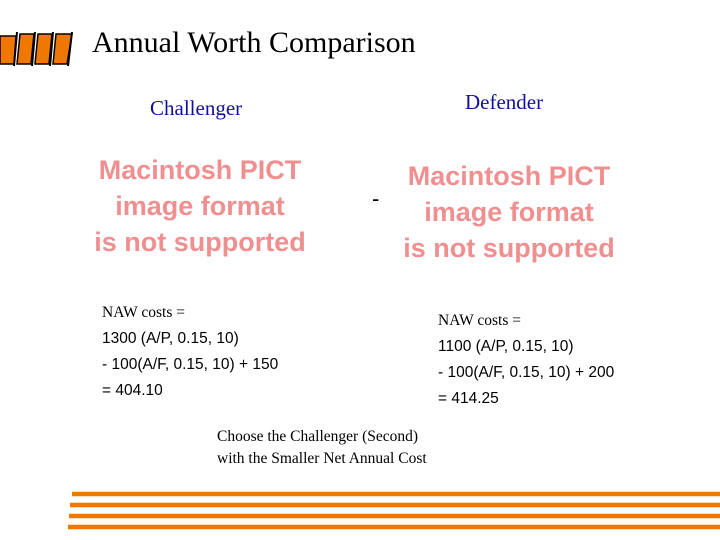 This screenshot has width=720, height=540. I want to click on defender-heading: Defender, so click(504, 102).